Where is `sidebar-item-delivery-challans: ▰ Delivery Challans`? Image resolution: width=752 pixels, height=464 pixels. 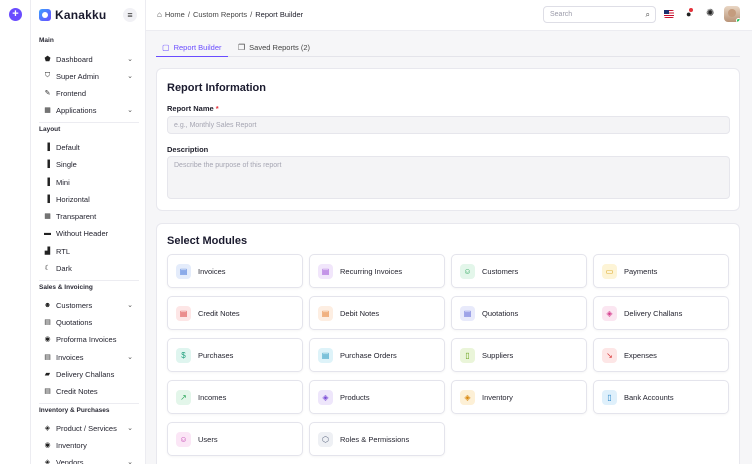
sidebar-item-delivery-challans: ▰ Delivery Challans is located at coordinates (88, 374).